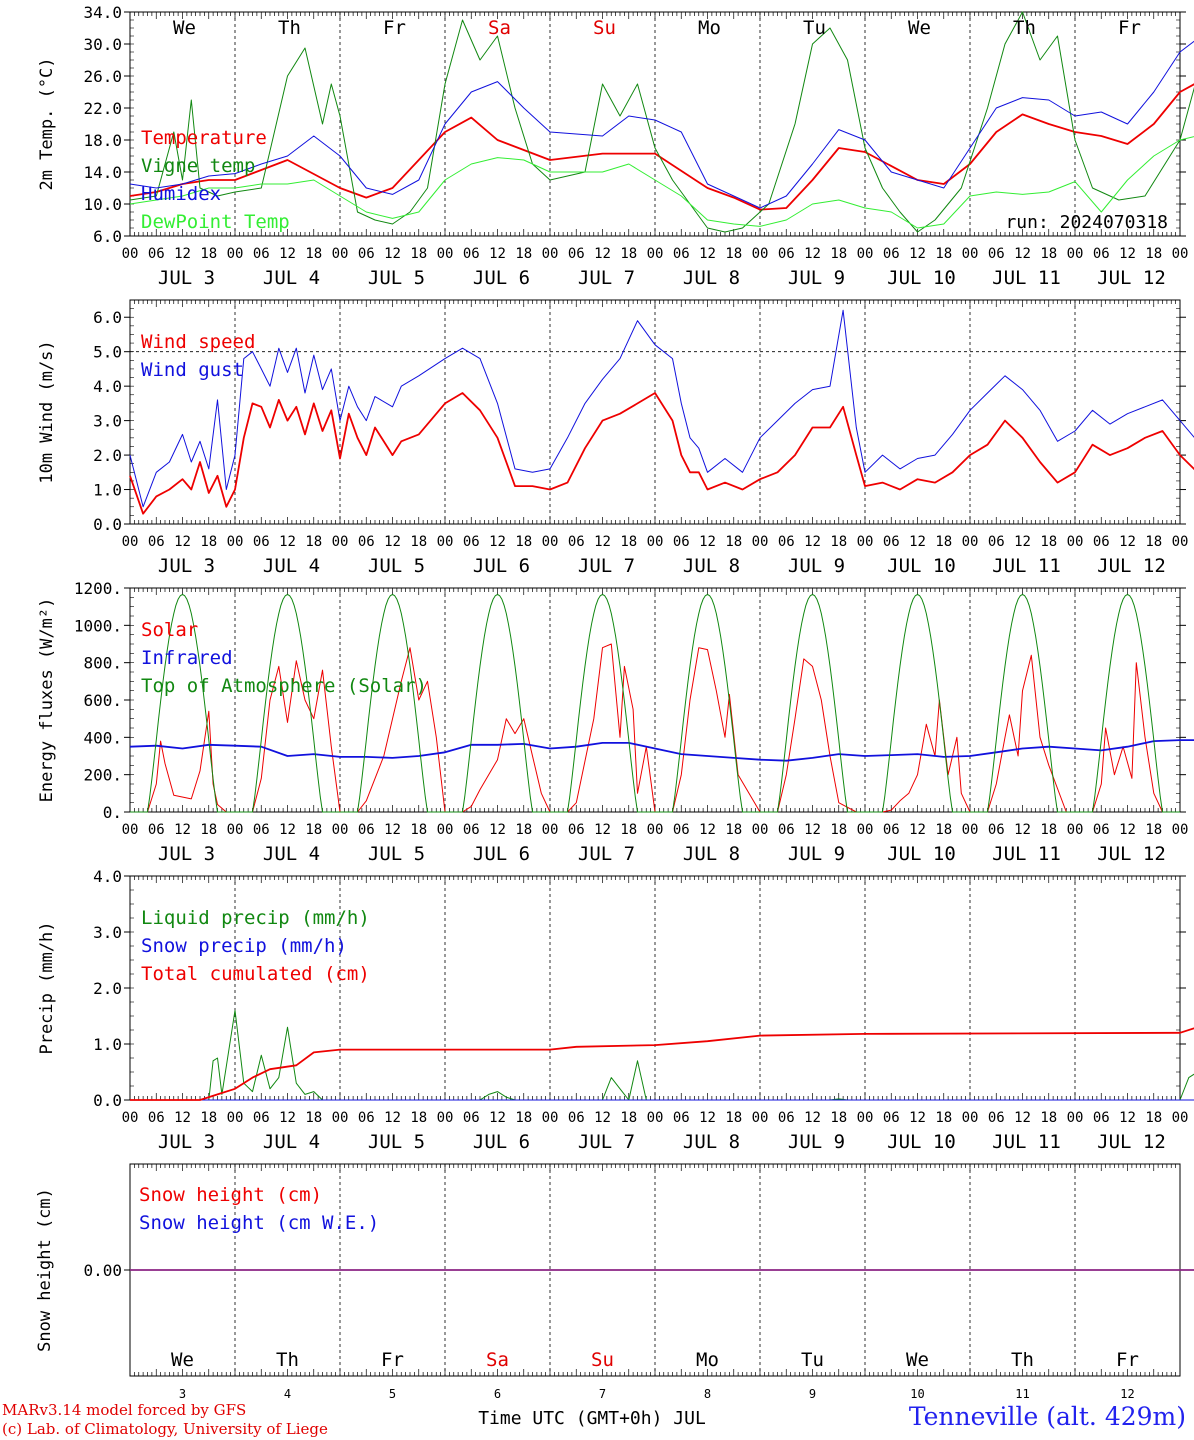  What do you see at coordinates (102, 44) in the screenshot?
I see `y-tick-label: 30.0` at bounding box center [102, 44].